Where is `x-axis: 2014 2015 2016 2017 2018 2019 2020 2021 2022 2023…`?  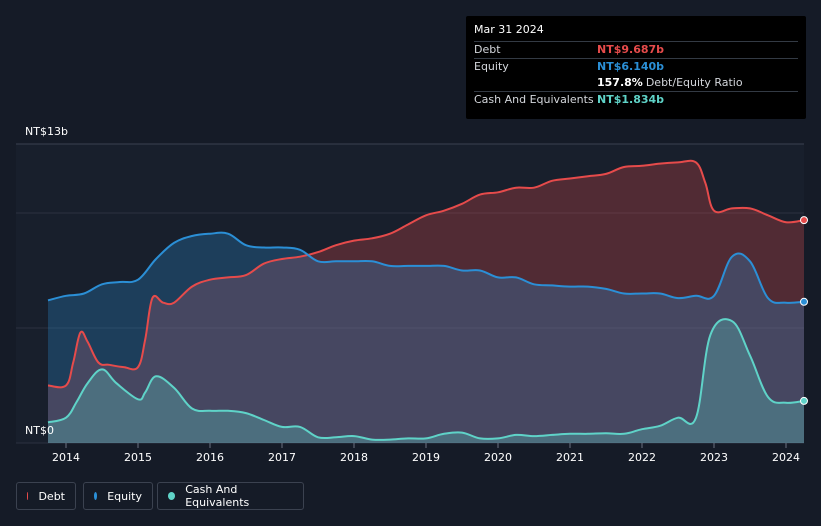 x-axis: 2014 2015 2016 2017 2018 2019 2020 2021 2022 2023… is located at coordinates (426, 453).